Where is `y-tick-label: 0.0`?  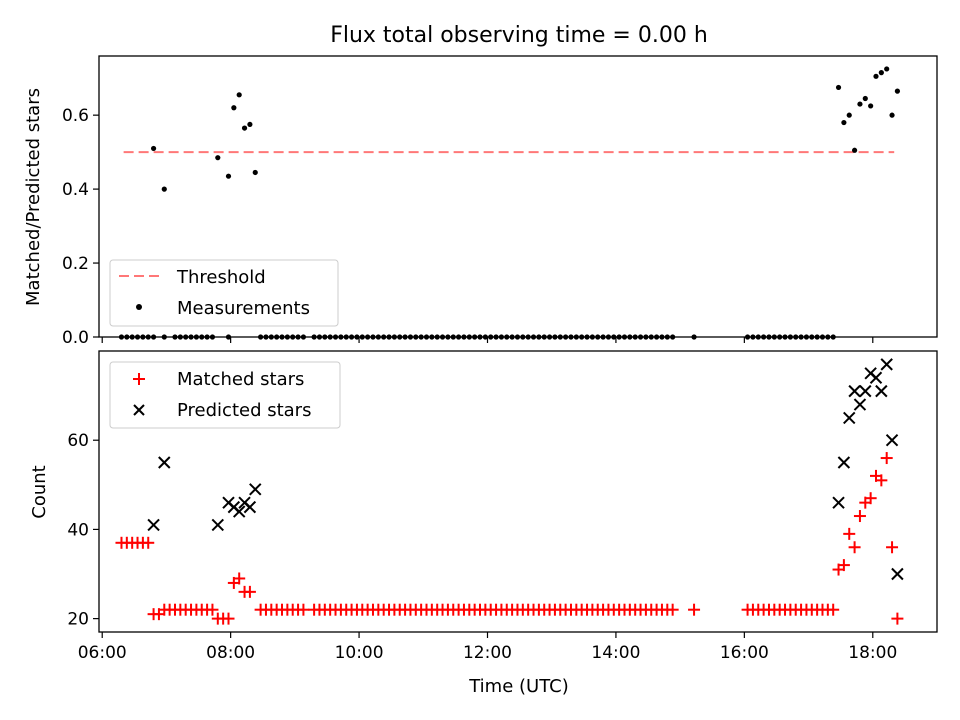
y-tick-label: 0.0 is located at coordinates (75, 338).